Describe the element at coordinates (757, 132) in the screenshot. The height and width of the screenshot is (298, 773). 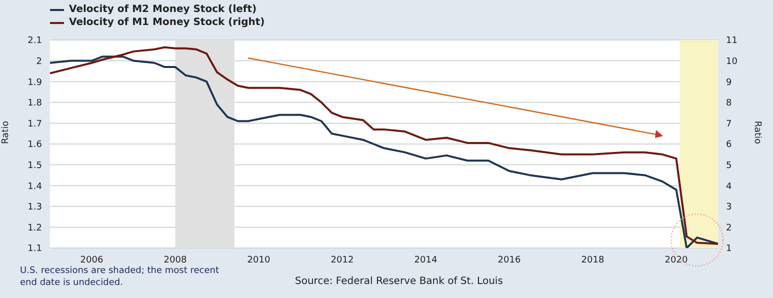
I see `y2-axis-title: Ratio` at that location.